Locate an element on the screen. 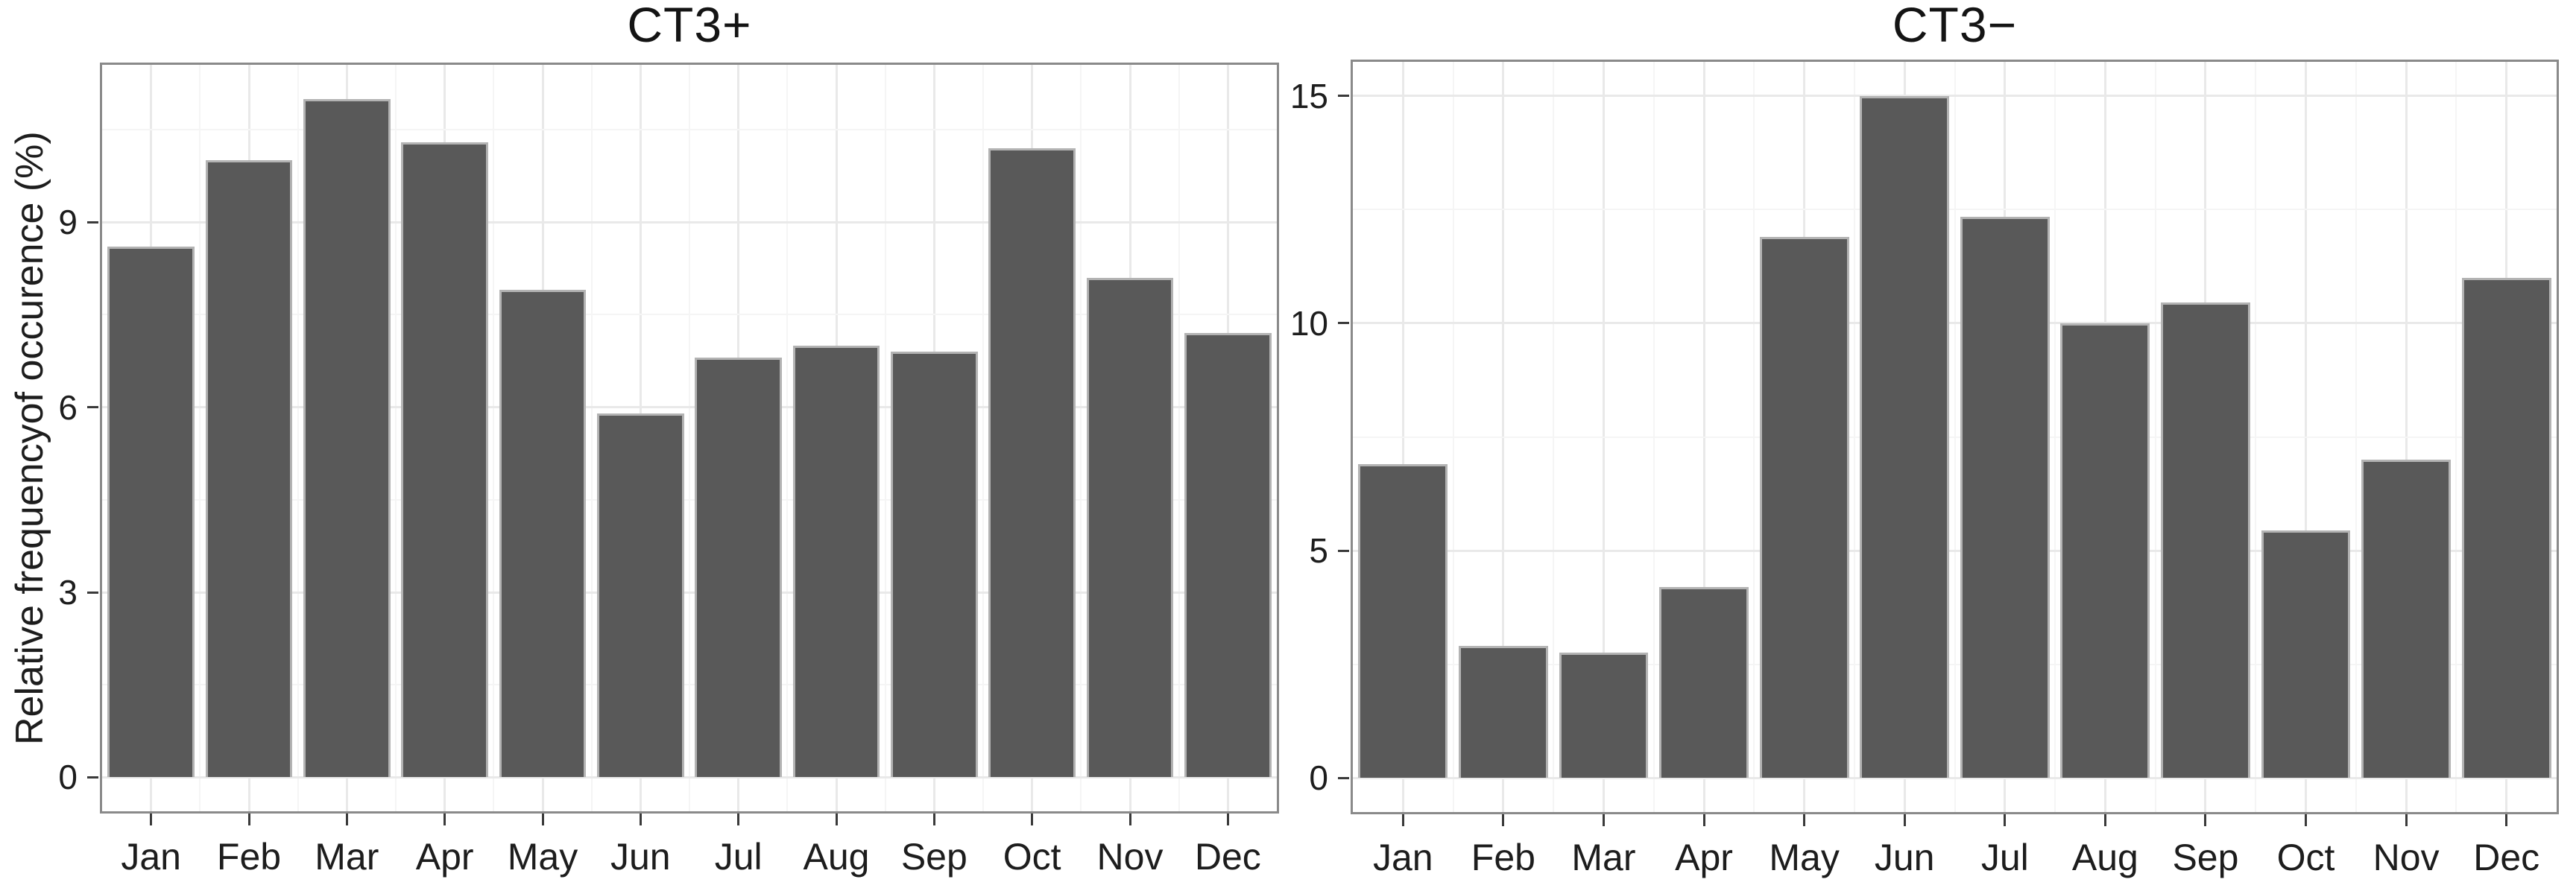 The width and height of the screenshot is (2576, 891). bar-feb is located at coordinates (249, 469).